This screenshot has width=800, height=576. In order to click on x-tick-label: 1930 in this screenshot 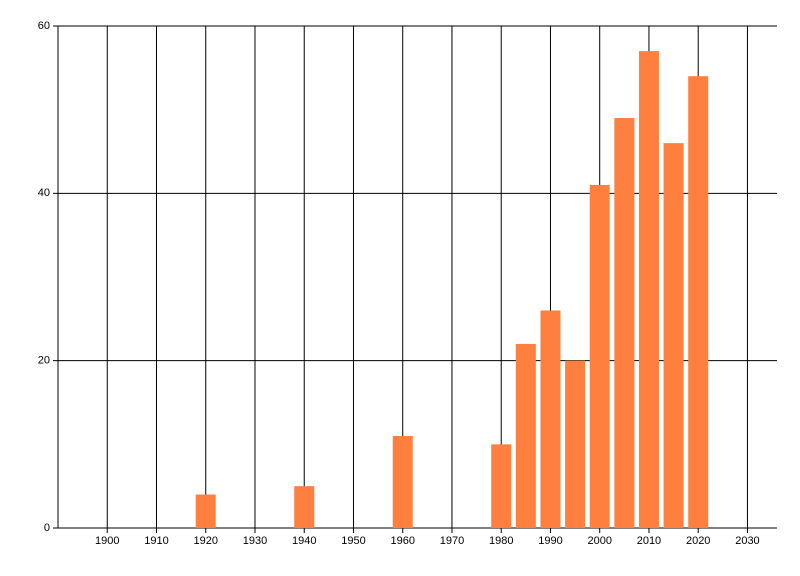, I will do `click(255, 541)`.